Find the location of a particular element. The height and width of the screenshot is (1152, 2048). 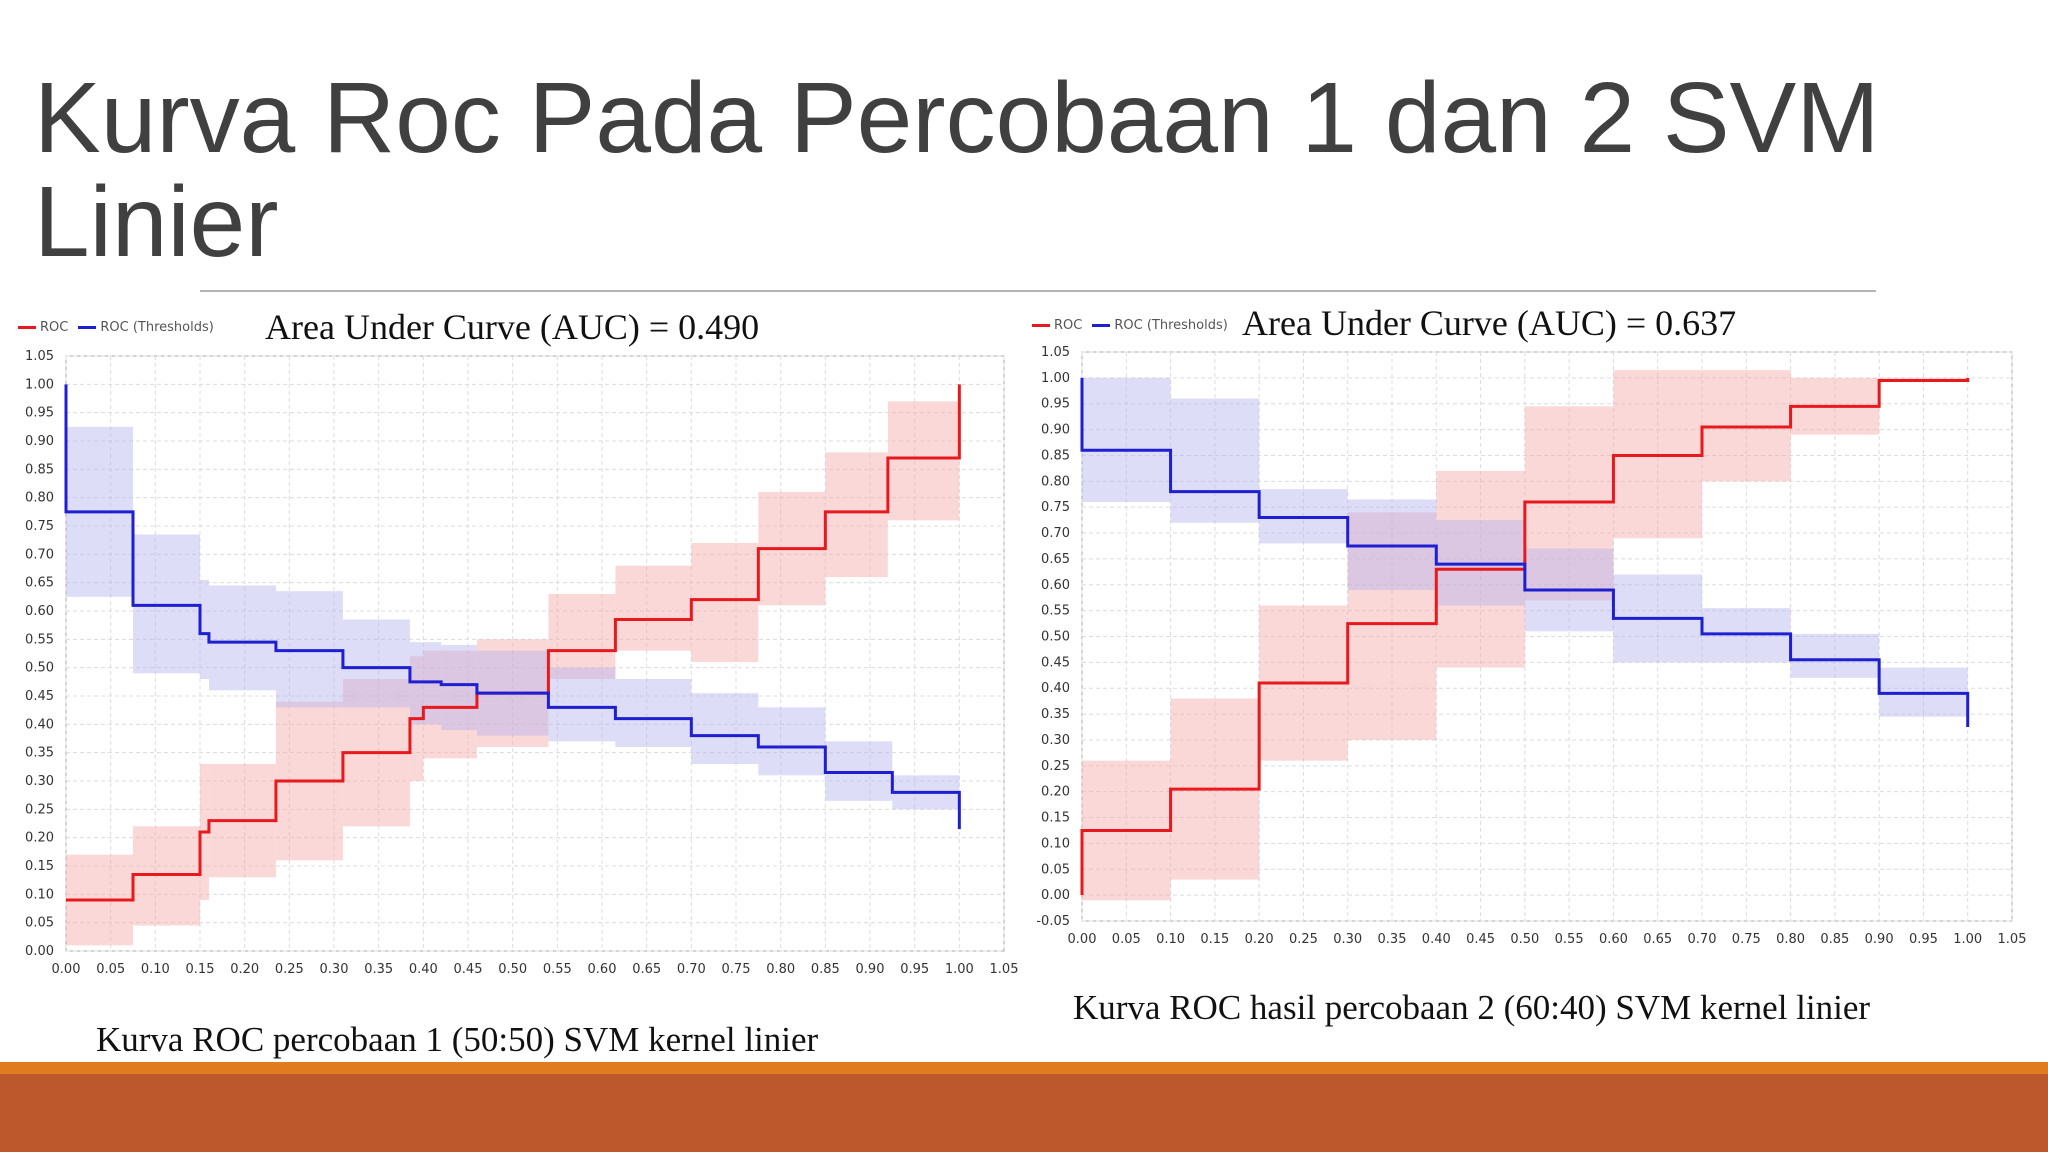

chart1-x-tick-label: 0.45 is located at coordinates (468, 969).